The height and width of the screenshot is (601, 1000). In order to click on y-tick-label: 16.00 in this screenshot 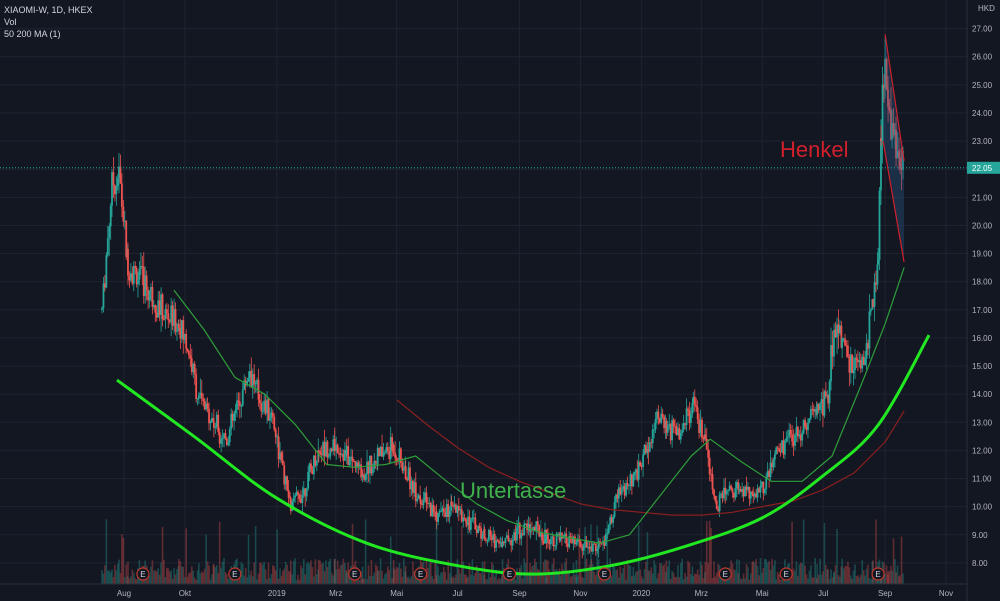, I will do `click(982, 338)`.